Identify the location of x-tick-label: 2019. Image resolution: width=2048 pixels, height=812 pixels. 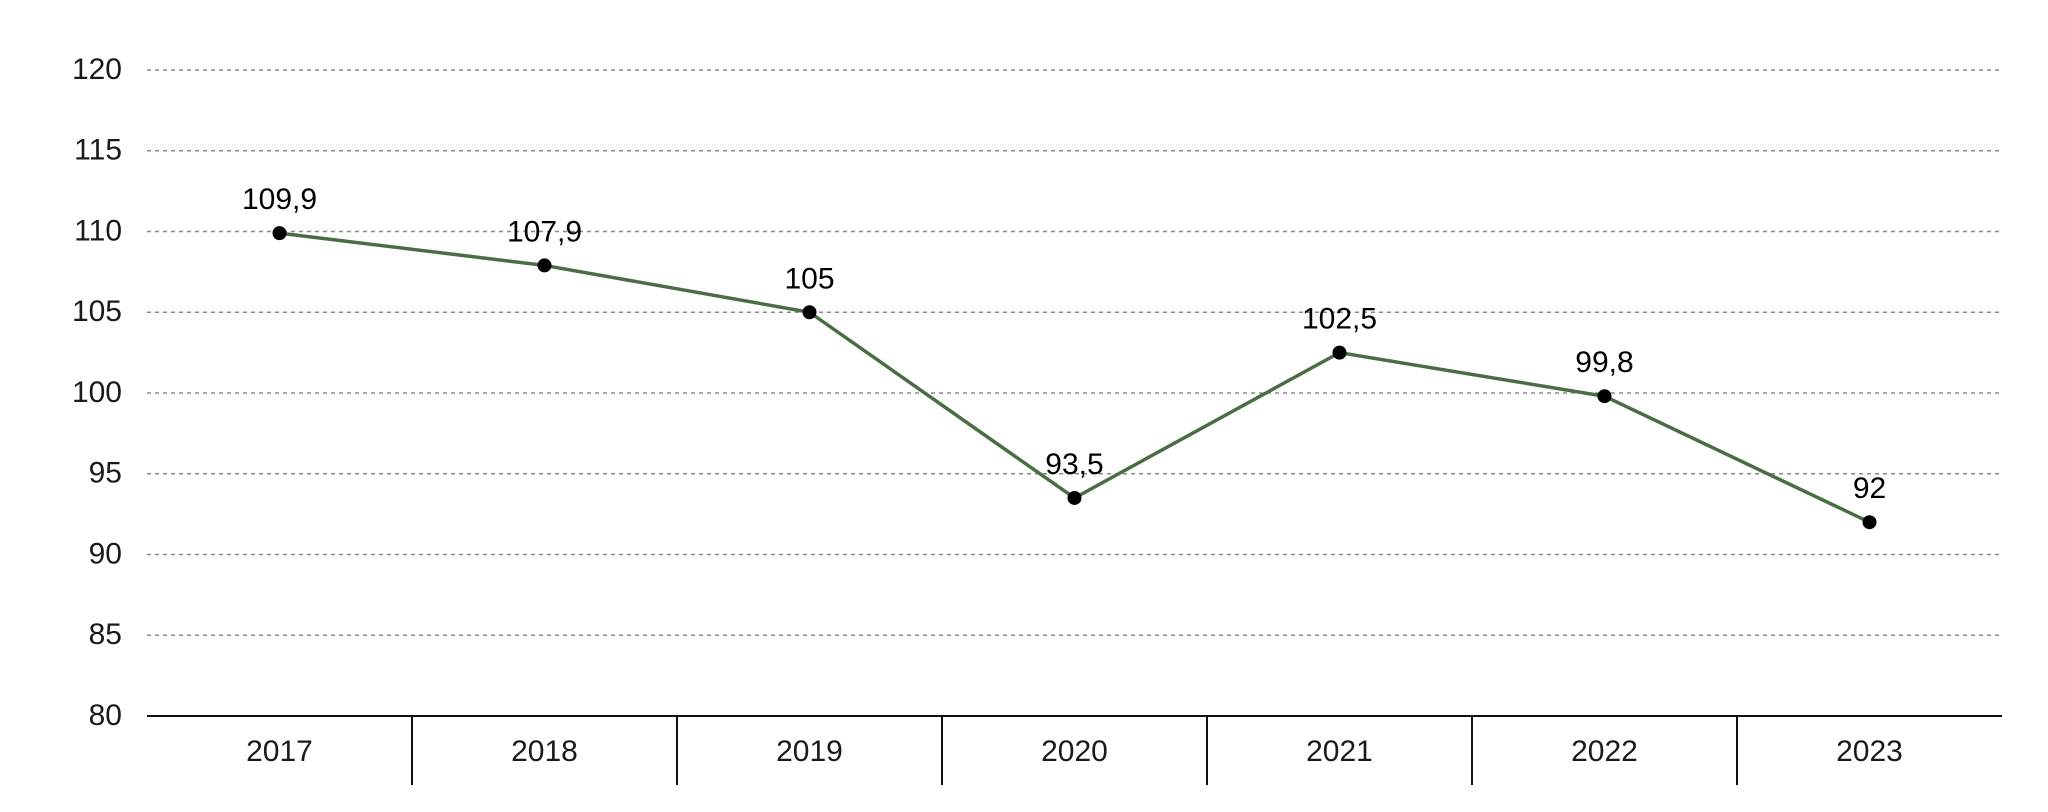
(809, 751).